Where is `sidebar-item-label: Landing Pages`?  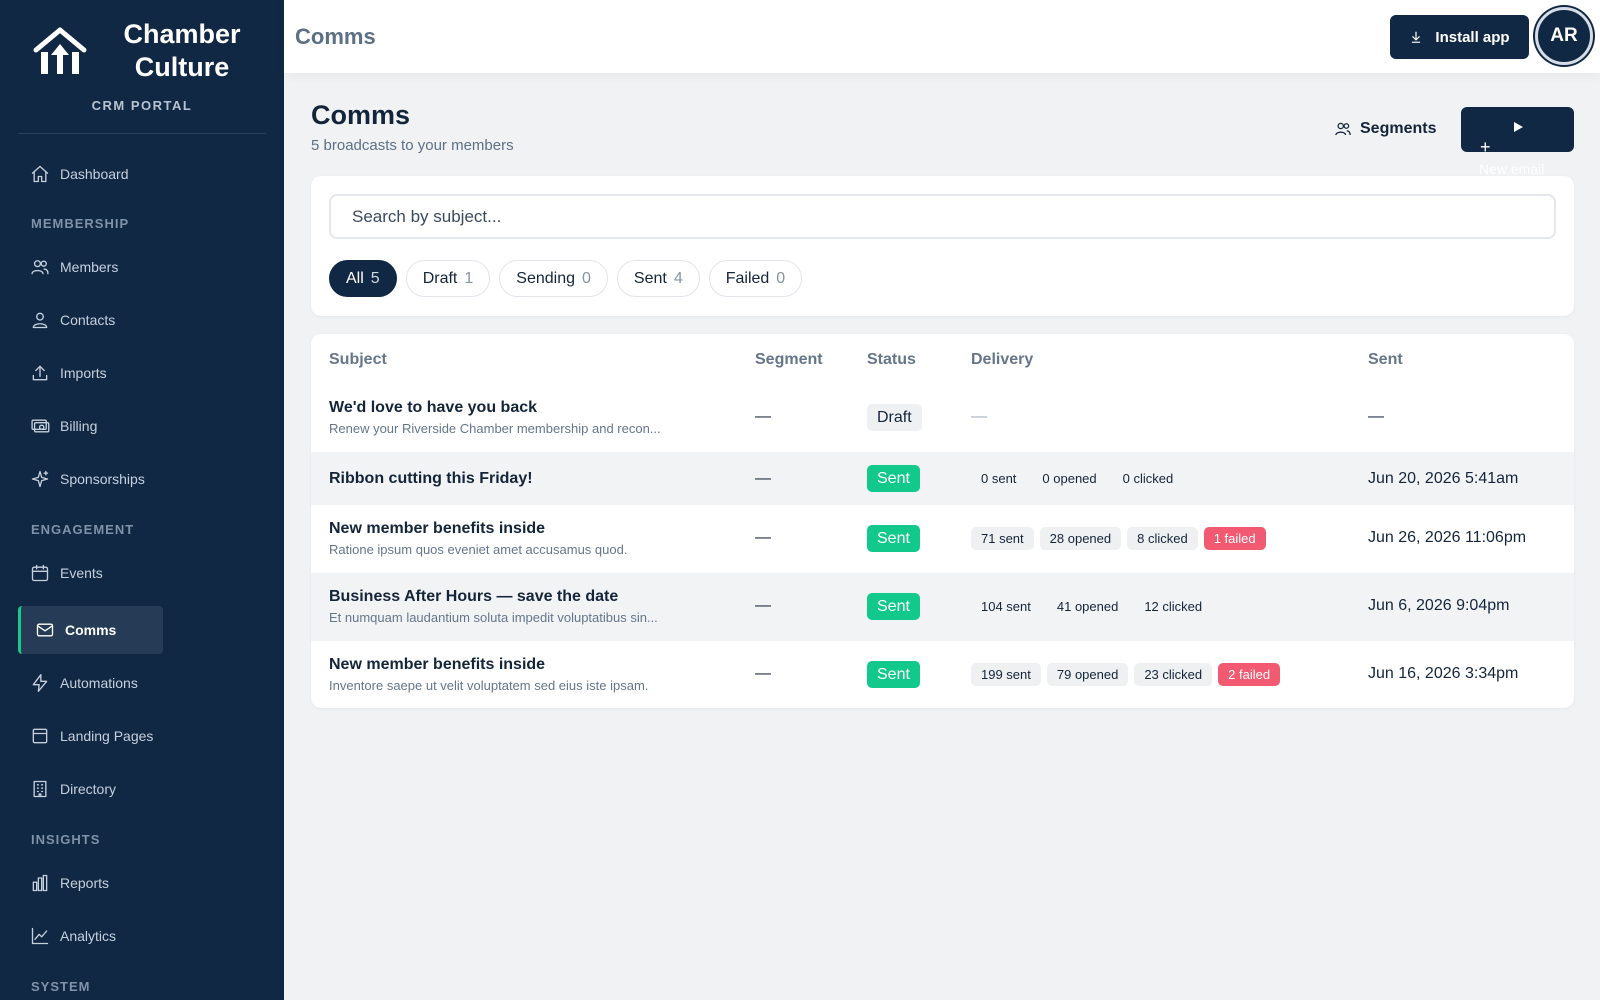
sidebar-item-label: Landing Pages is located at coordinates (107, 736).